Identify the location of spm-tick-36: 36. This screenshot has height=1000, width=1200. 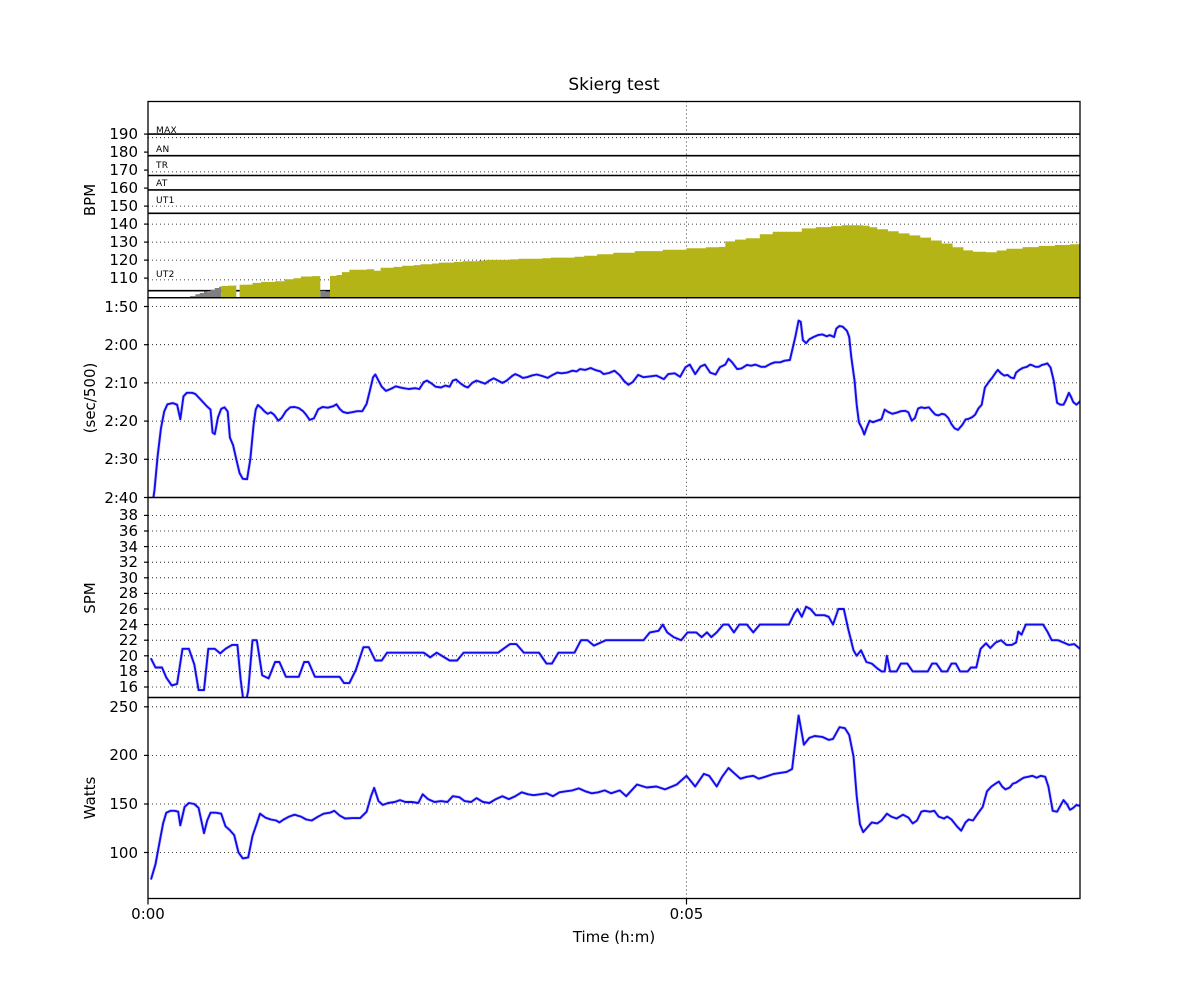
(128, 531).